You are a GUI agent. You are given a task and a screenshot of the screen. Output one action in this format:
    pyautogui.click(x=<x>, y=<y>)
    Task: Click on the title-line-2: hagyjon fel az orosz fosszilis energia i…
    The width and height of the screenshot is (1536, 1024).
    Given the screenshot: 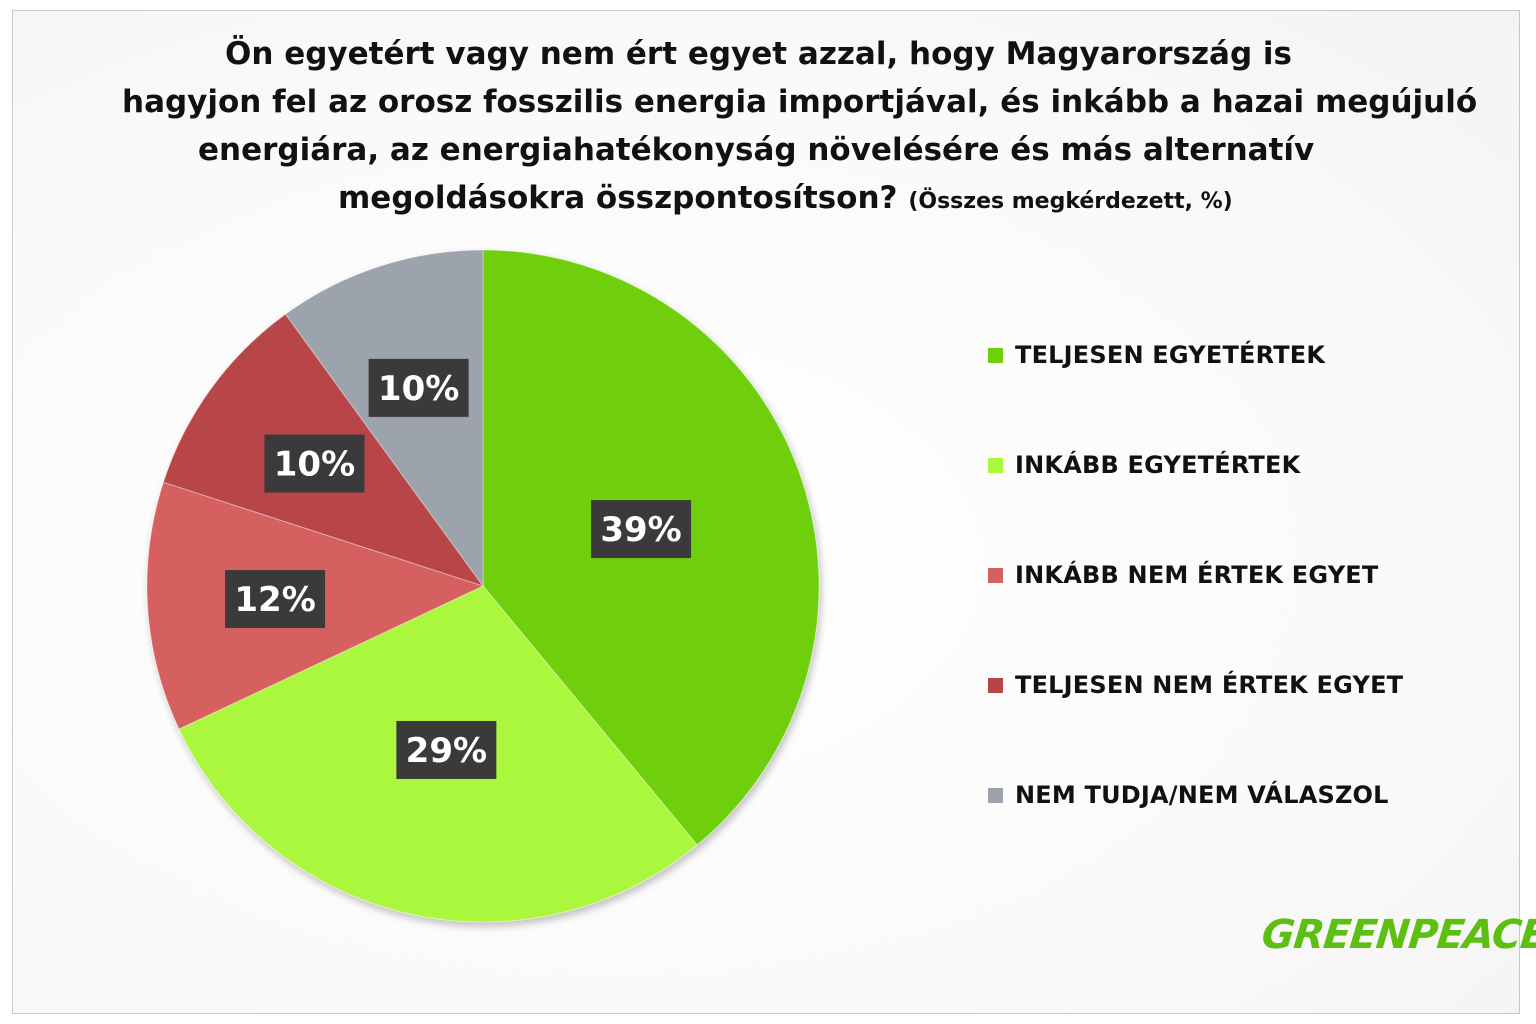 What is the action you would take?
    pyautogui.click(x=800, y=102)
    